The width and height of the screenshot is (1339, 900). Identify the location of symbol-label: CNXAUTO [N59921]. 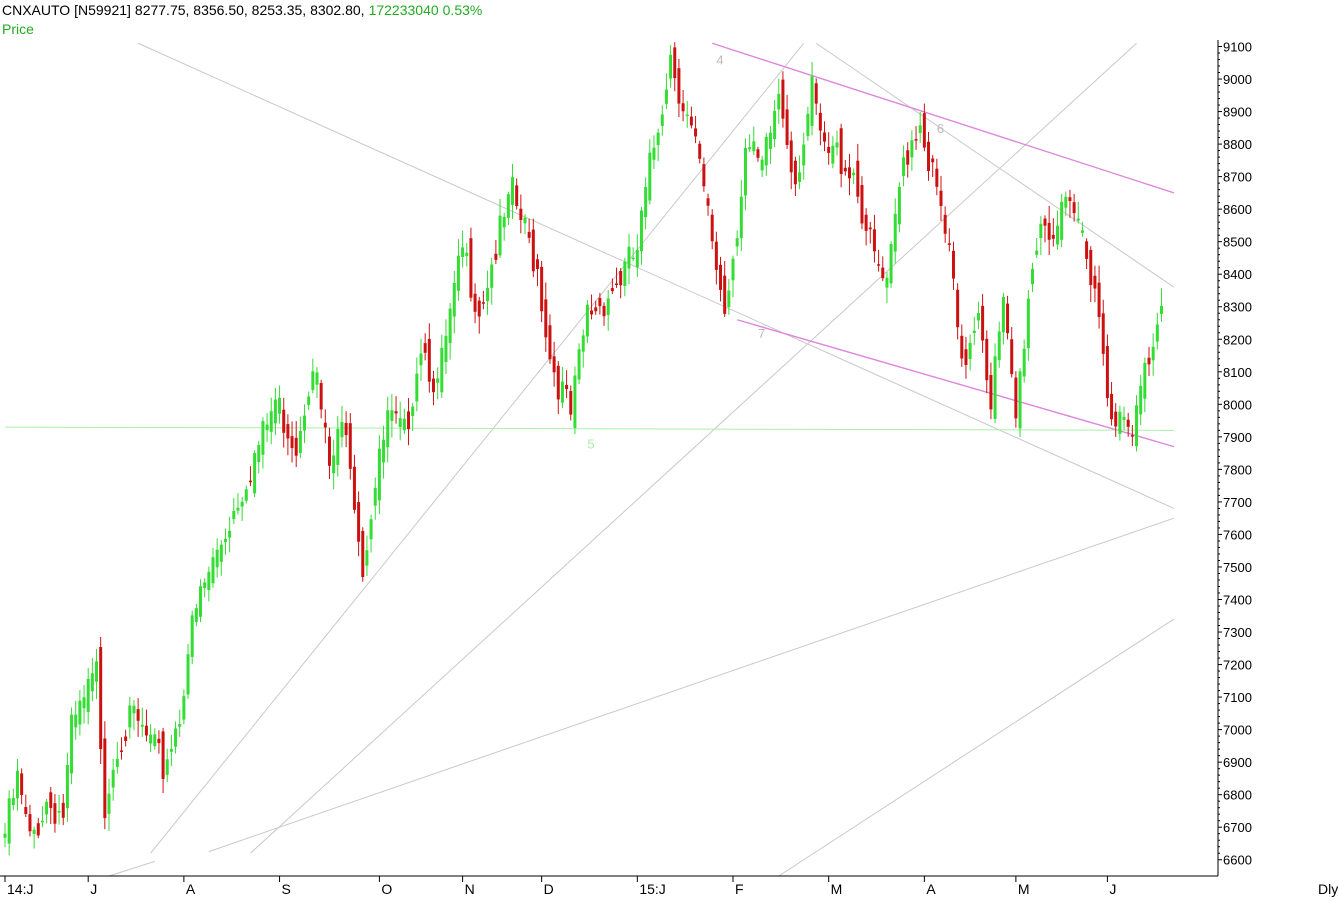
(66, 10).